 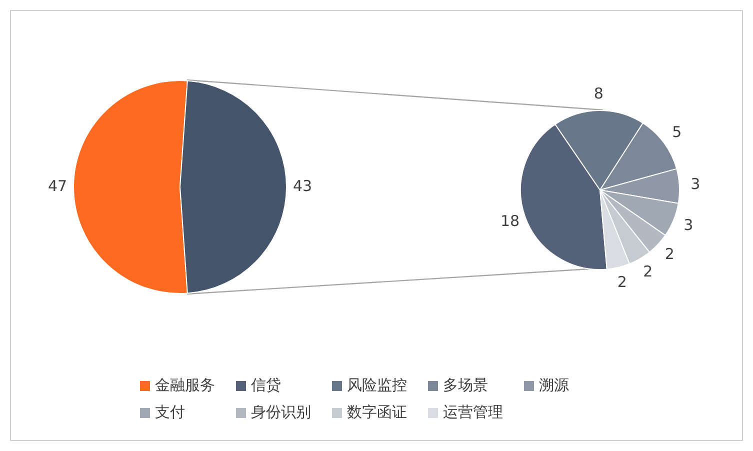 I want to click on legend-label: 支付, so click(x=170, y=412).